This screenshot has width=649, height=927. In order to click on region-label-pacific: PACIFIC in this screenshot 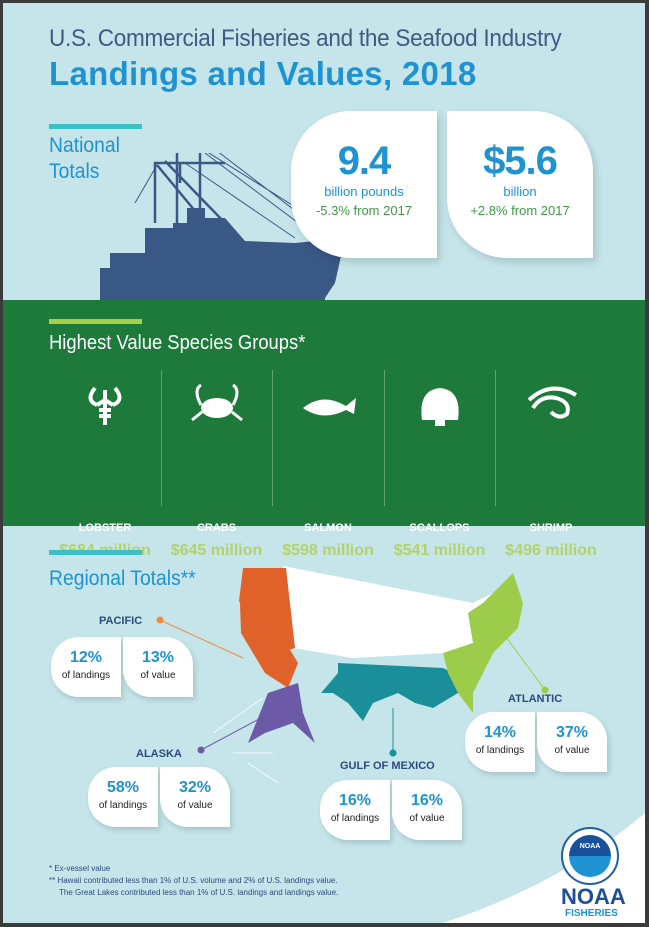, I will do `click(121, 621)`.